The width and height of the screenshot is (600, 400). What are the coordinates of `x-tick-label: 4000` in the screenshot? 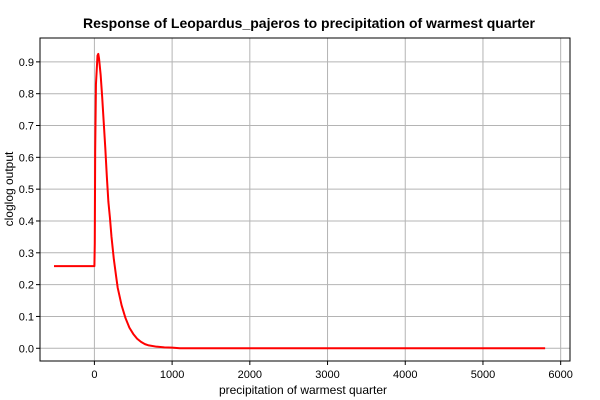 It's located at (405, 375).